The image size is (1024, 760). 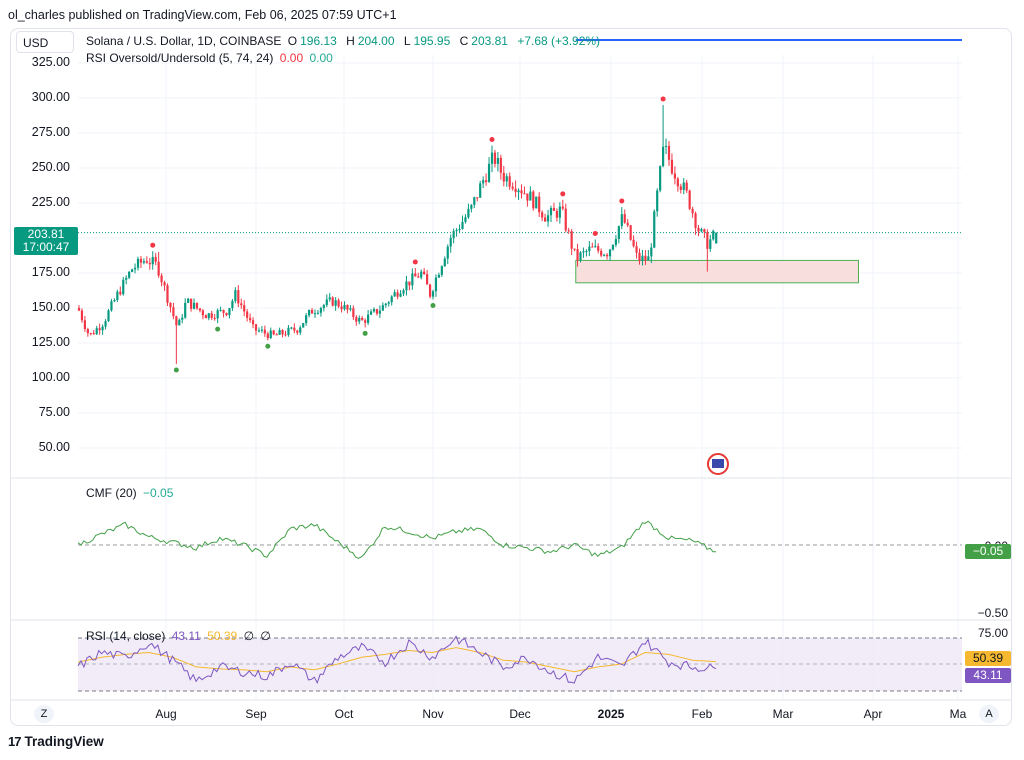 I want to click on rsi-axis-top: 75.00, so click(x=992, y=633).